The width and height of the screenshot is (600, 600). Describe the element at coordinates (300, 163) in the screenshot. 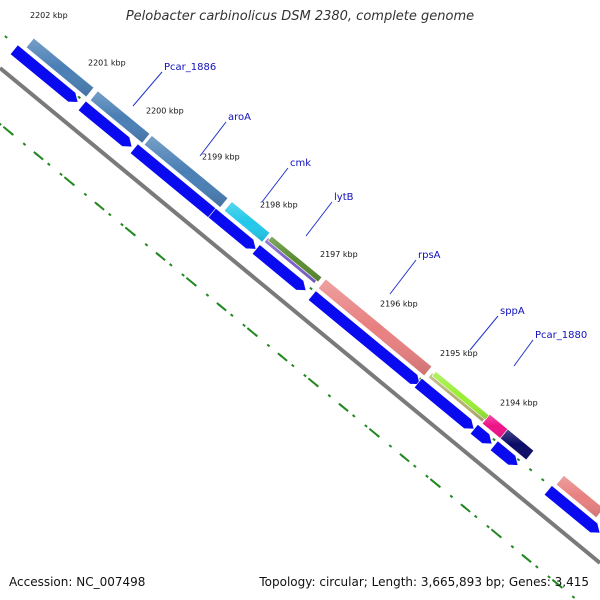

I see `gene-label-cmk: cmk` at that location.